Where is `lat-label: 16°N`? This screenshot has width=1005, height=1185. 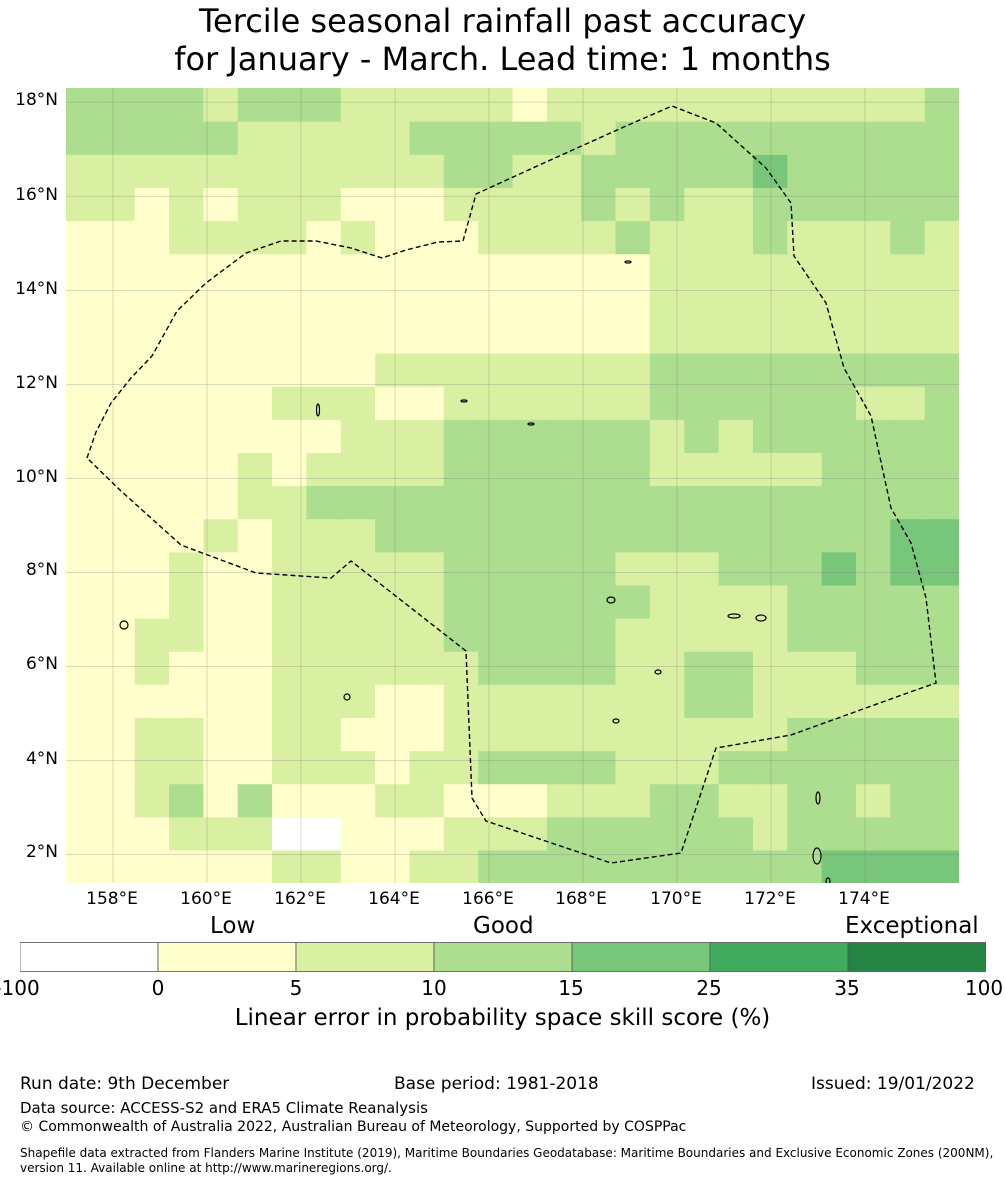
lat-label: 16°N is located at coordinates (36, 195).